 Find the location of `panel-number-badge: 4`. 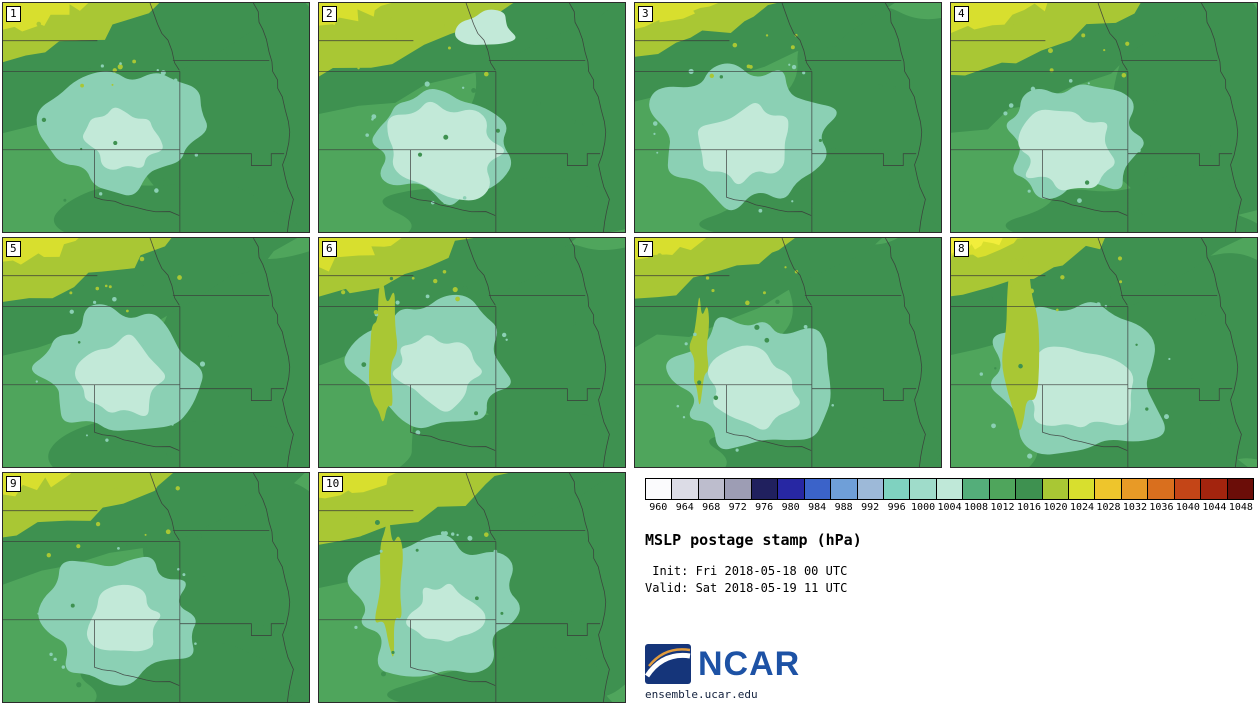

panel-number-badge: 4 is located at coordinates (961, 14).